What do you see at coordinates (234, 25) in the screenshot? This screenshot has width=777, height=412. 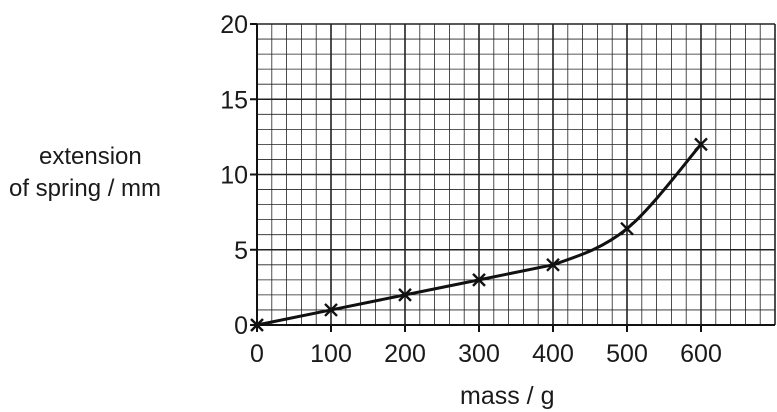 I see `y-tick-label: 20` at bounding box center [234, 25].